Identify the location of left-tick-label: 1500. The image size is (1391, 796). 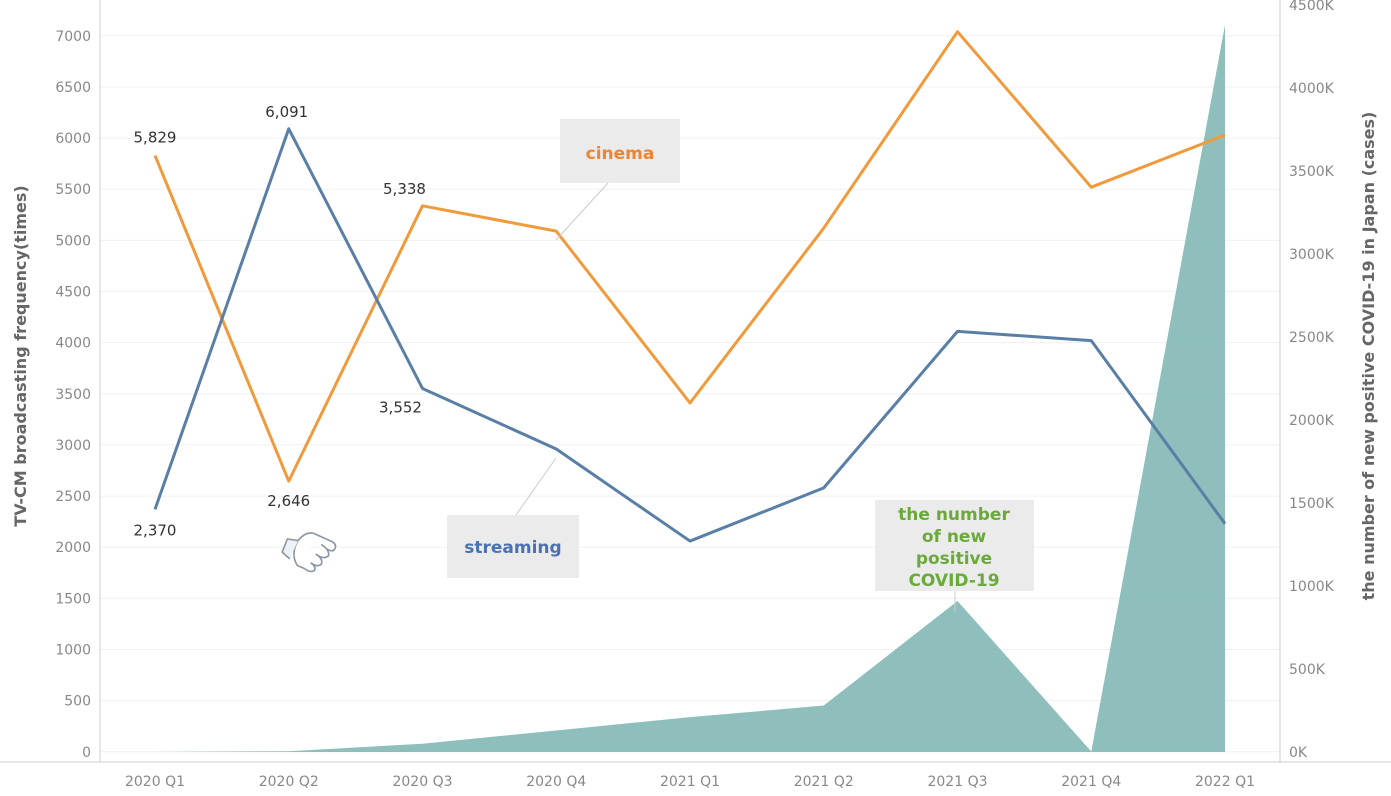
(73, 599).